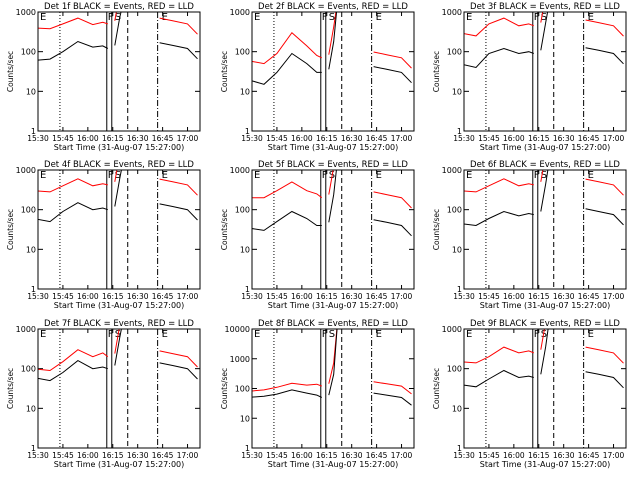 The width and height of the screenshot is (640, 480). I want to click on y-tick-label: 10000, so click(237, 329).